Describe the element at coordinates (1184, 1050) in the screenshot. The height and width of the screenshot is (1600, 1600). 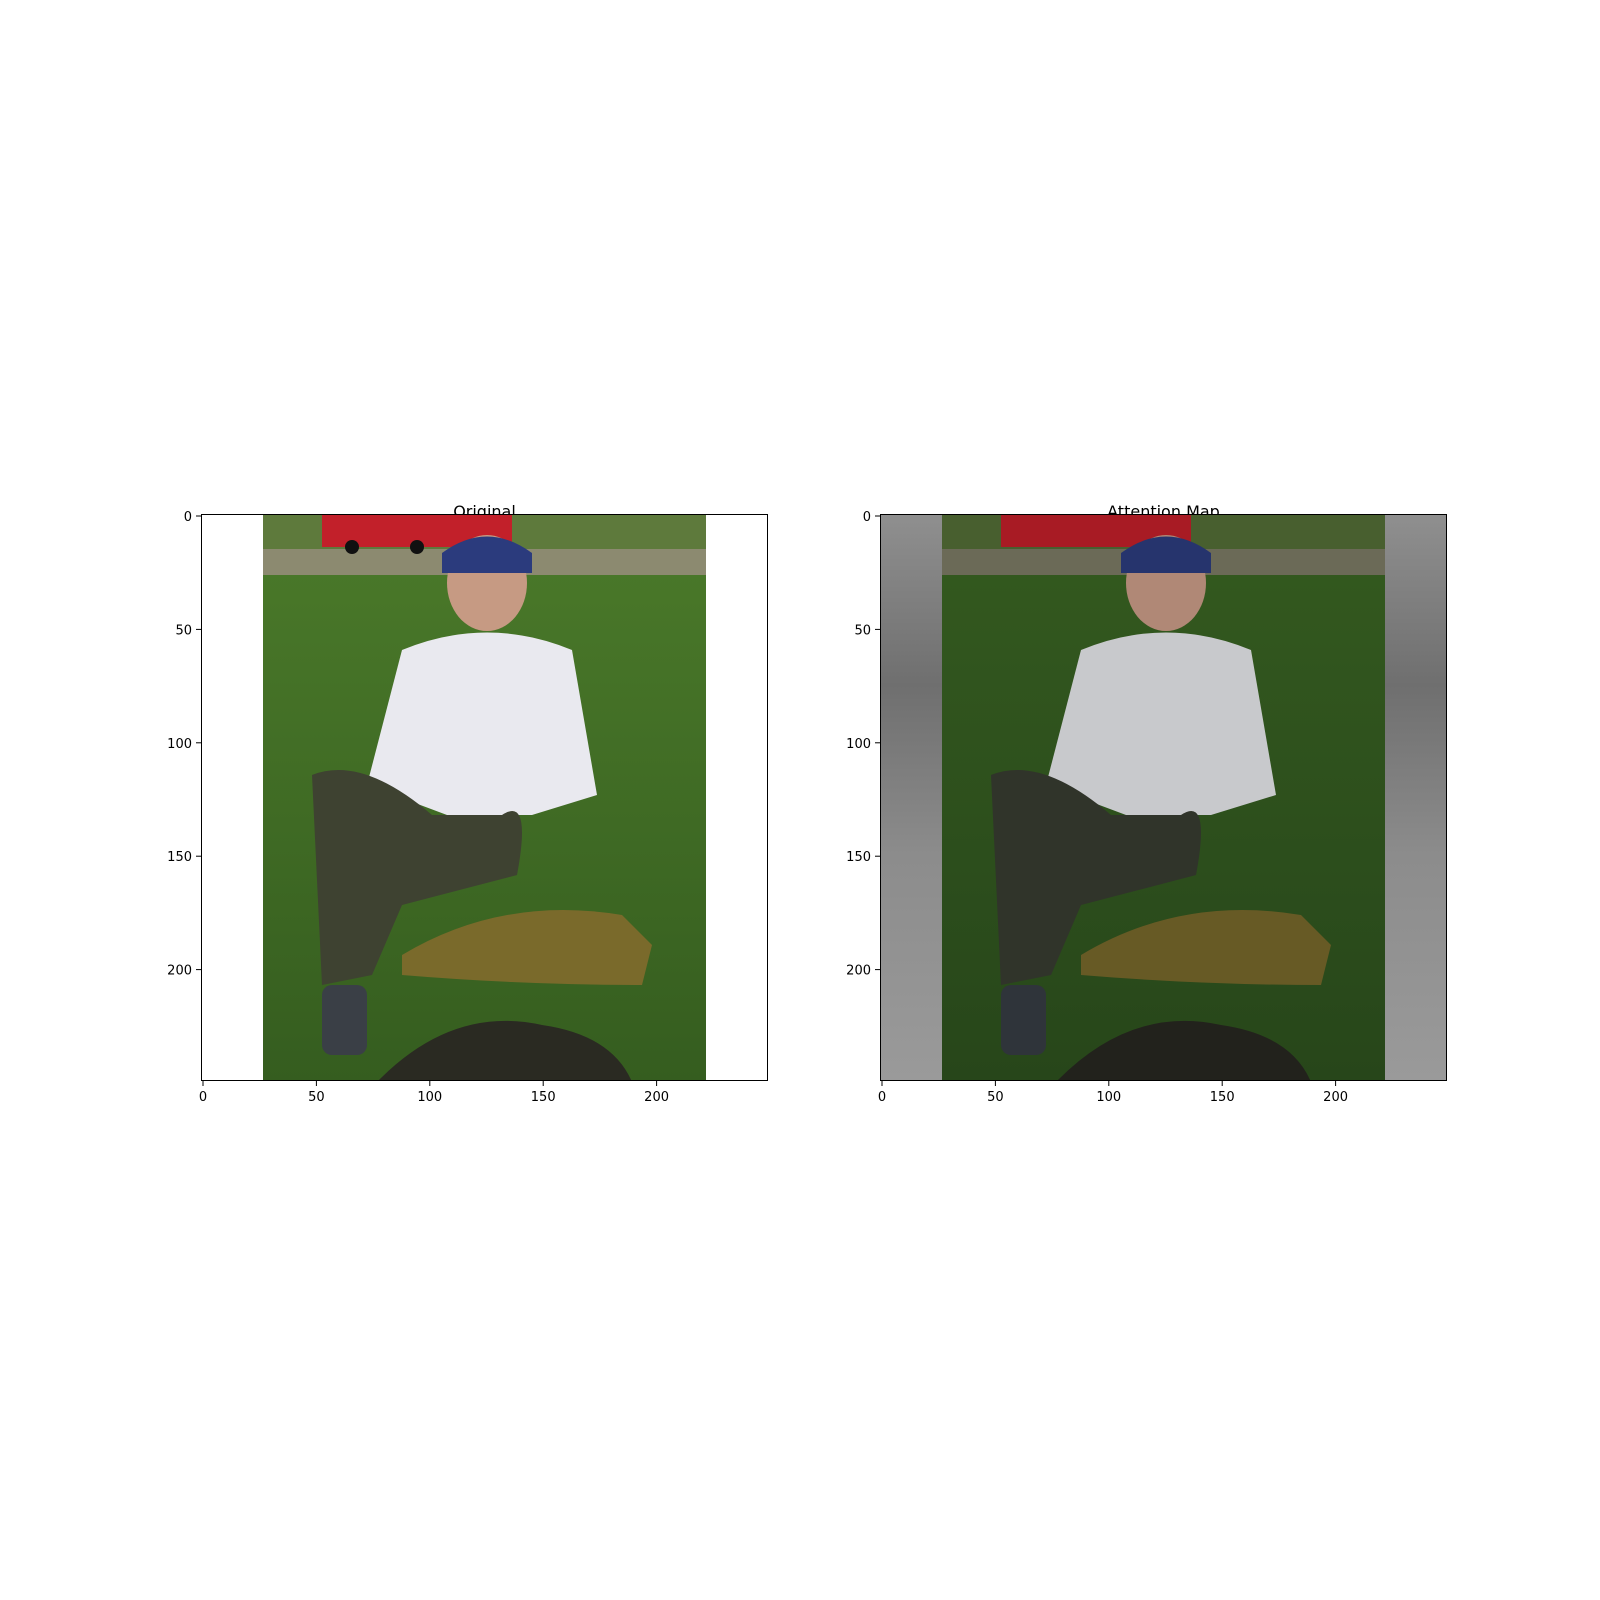
I see `landing-net-dim` at that location.